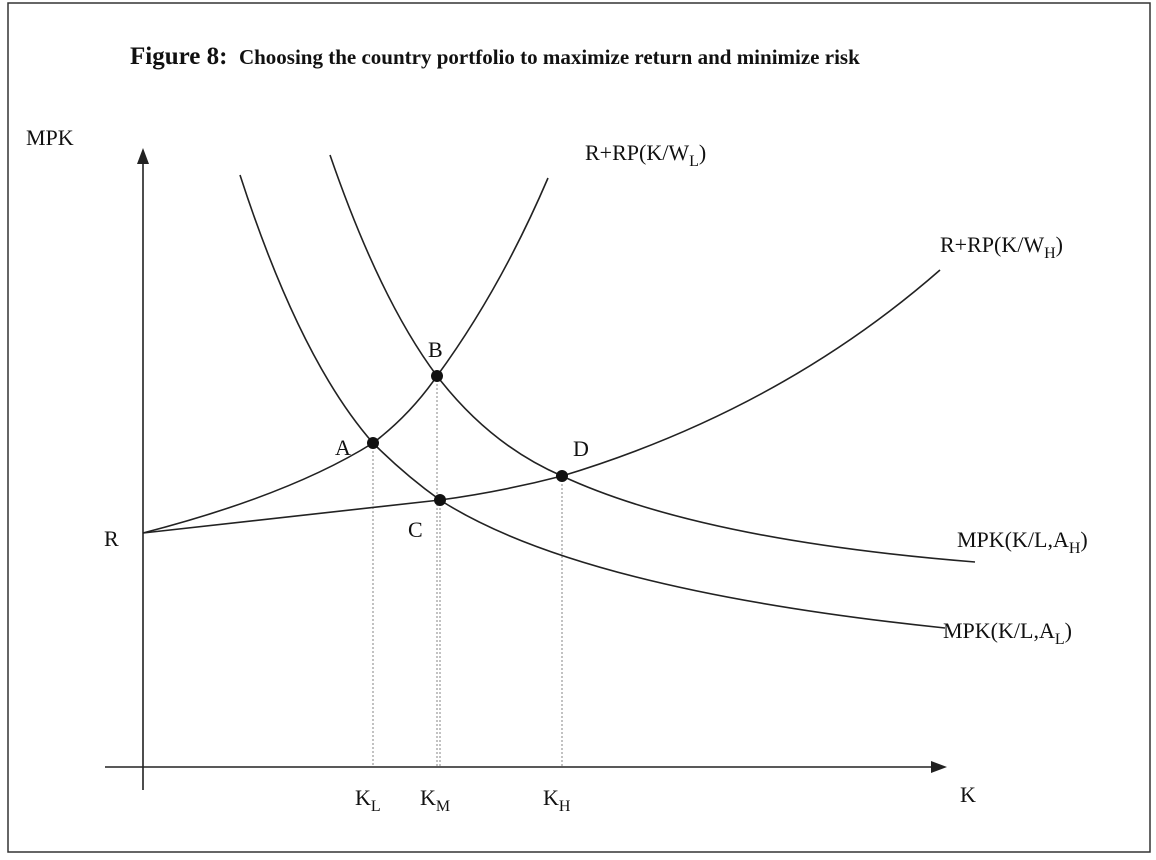 This screenshot has width=1156, height=860. I want to click on subscript: M, so click(443, 806).